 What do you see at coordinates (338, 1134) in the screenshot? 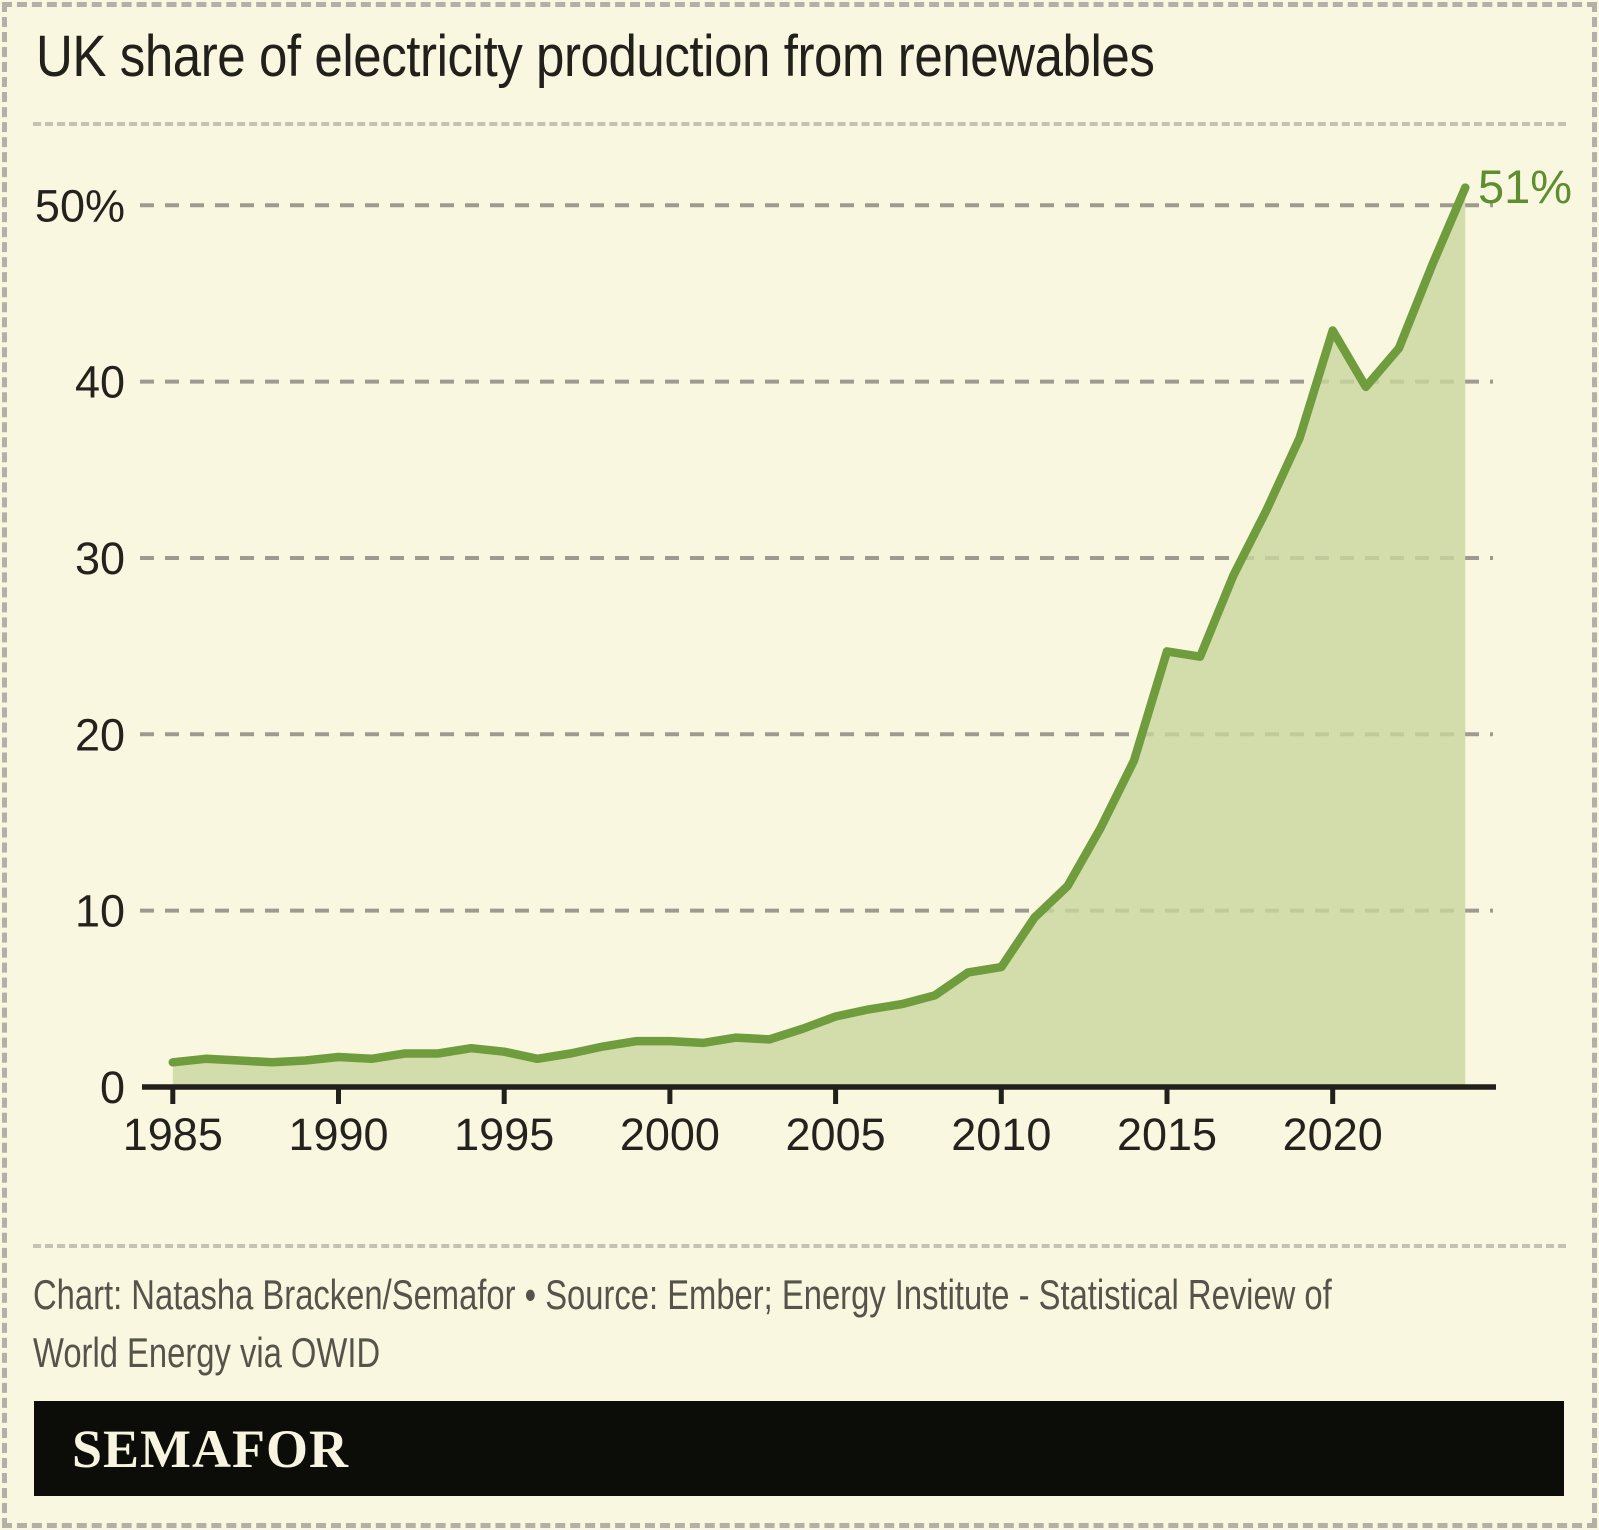
I see `x-tick-label-1990: 1990` at bounding box center [338, 1134].